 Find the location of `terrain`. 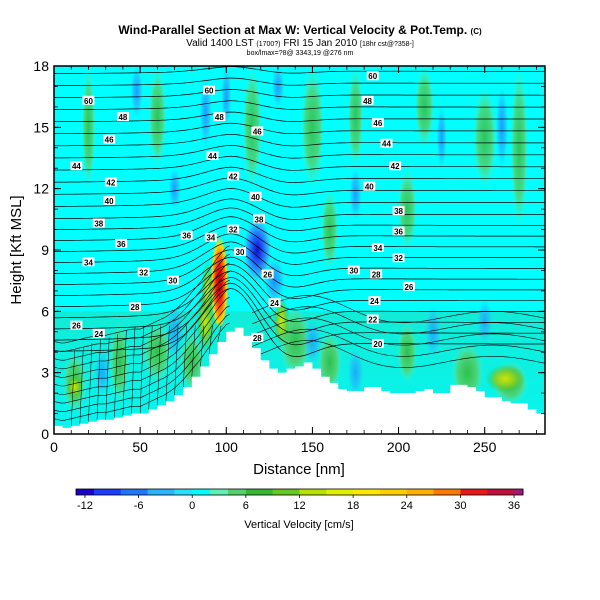

terrain is located at coordinates (299, 380).